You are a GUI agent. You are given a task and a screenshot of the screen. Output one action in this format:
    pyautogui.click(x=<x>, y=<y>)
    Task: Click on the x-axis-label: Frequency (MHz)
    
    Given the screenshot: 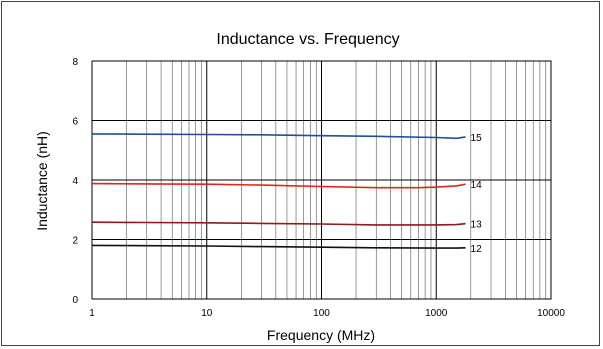 What is the action you would take?
    pyautogui.click(x=321, y=335)
    